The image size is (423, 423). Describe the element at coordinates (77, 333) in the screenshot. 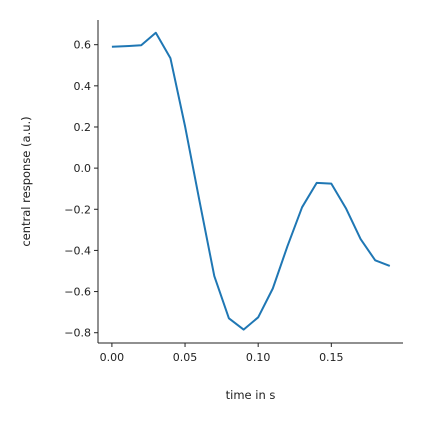

I see `y-tick-label: −0.8` at that location.